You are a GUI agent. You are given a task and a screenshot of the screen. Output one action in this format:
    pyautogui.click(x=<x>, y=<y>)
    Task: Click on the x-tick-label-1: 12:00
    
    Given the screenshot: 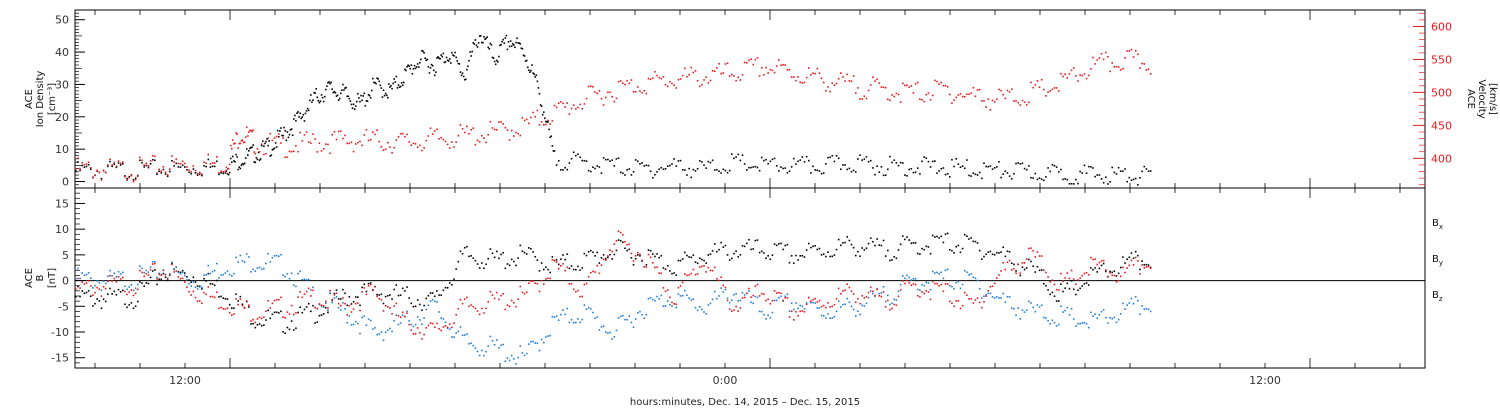 What is the action you would take?
    pyautogui.click(x=185, y=380)
    